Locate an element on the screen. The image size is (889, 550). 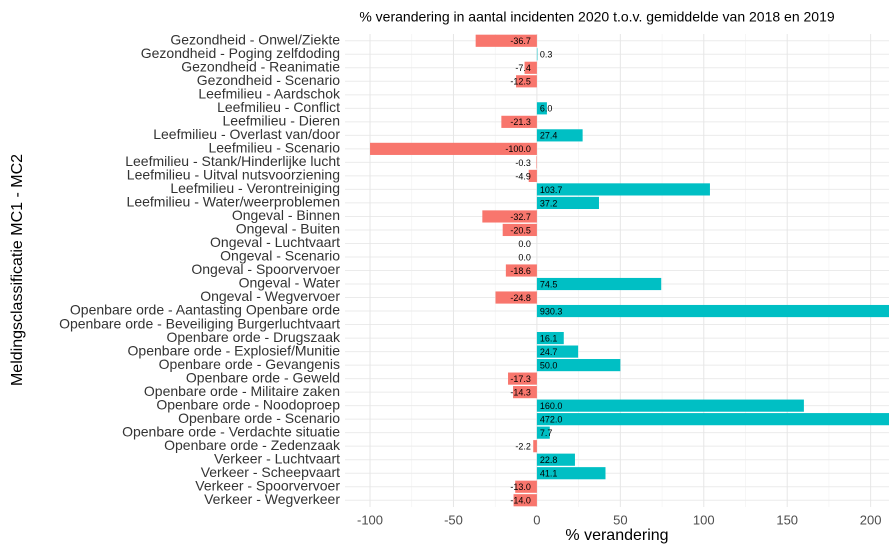
value-label: 74.5 is located at coordinates (549, 284).